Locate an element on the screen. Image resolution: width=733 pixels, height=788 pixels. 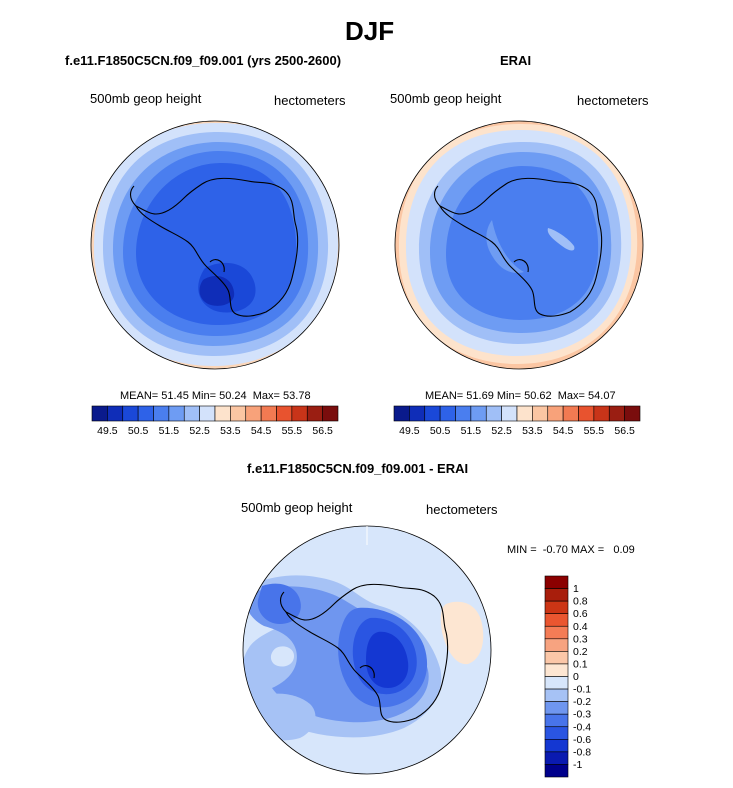
panel2-min-label: Min= is located at coordinates (509, 396).